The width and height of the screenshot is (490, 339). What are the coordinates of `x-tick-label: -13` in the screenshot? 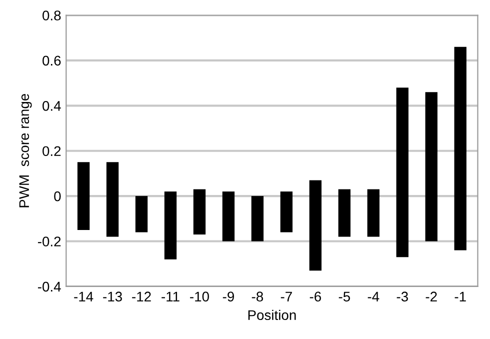 It's located at (112, 297).